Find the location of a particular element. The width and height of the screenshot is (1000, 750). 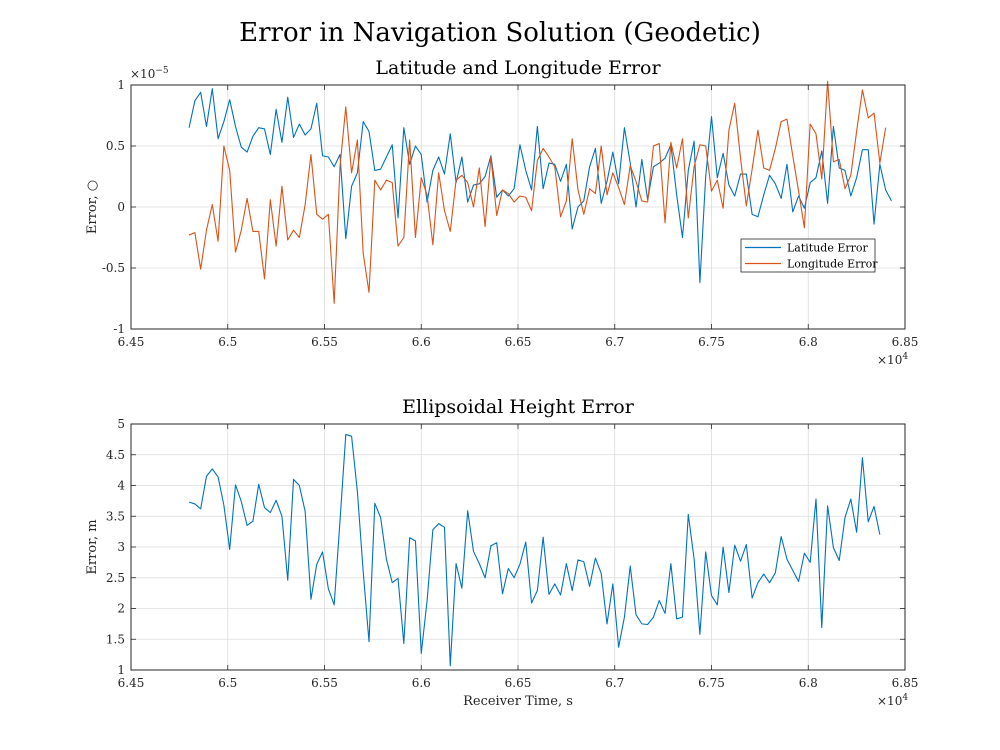

y-tick-label: 2 is located at coordinates (121, 609).